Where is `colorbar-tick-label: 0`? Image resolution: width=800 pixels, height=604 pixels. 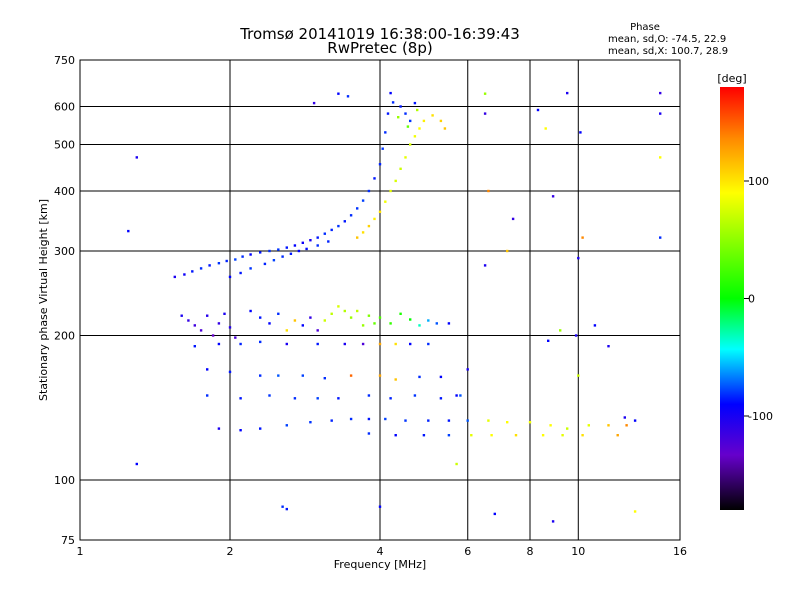
colorbar-tick-label: 0 is located at coordinates (751, 299).